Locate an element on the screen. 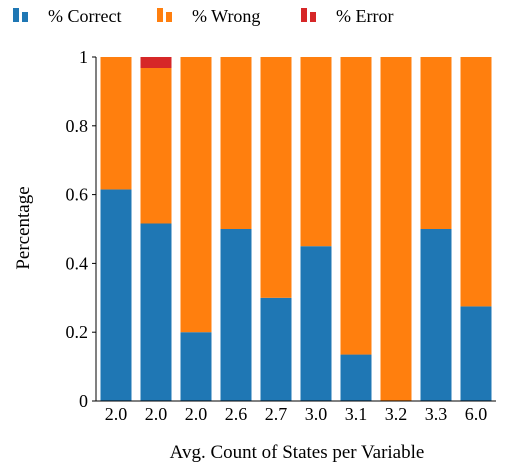  y-axis-label: Percentage is located at coordinates (23, 227).